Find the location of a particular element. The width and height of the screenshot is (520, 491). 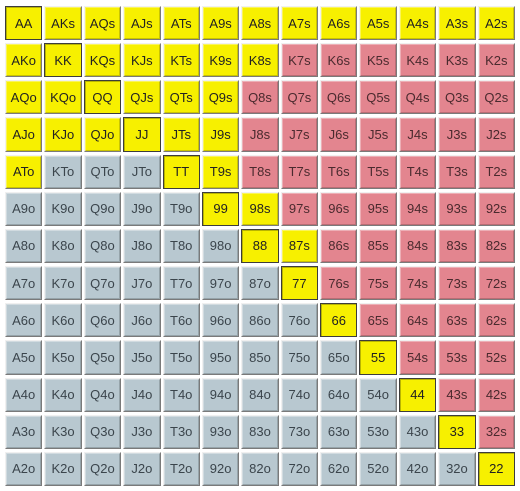

suited-hand-cell: K6s is located at coordinates (339, 60).